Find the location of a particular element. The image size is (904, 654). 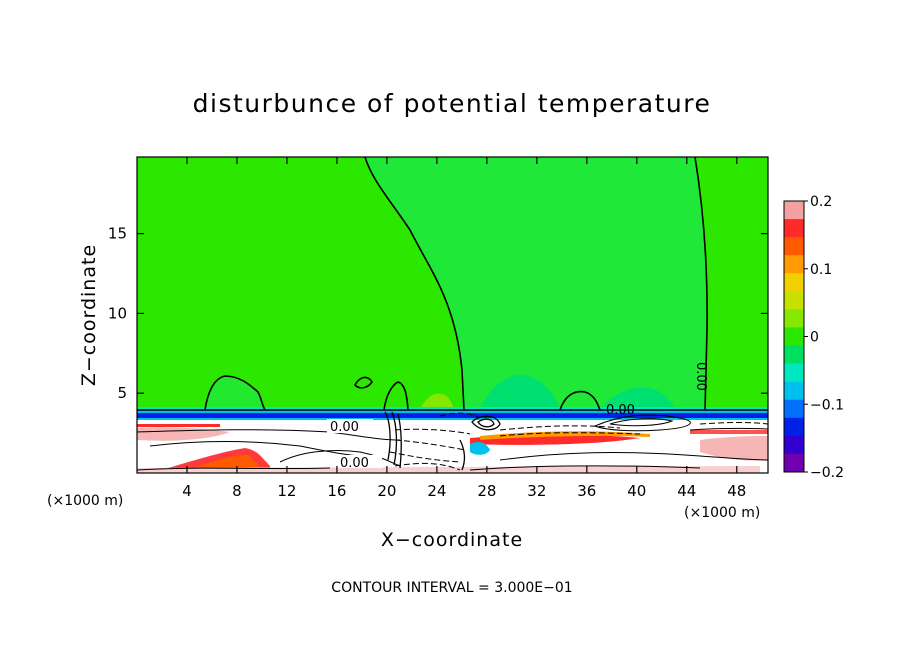

band-blue is located at coordinates (452, 415).